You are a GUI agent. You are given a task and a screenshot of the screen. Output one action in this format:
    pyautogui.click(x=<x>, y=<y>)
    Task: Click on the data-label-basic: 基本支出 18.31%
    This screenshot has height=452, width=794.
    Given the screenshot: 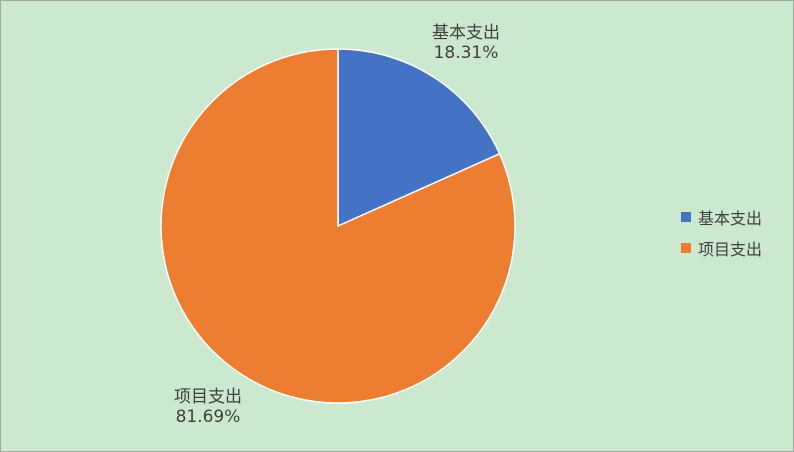 What is the action you would take?
    pyautogui.click(x=466, y=43)
    